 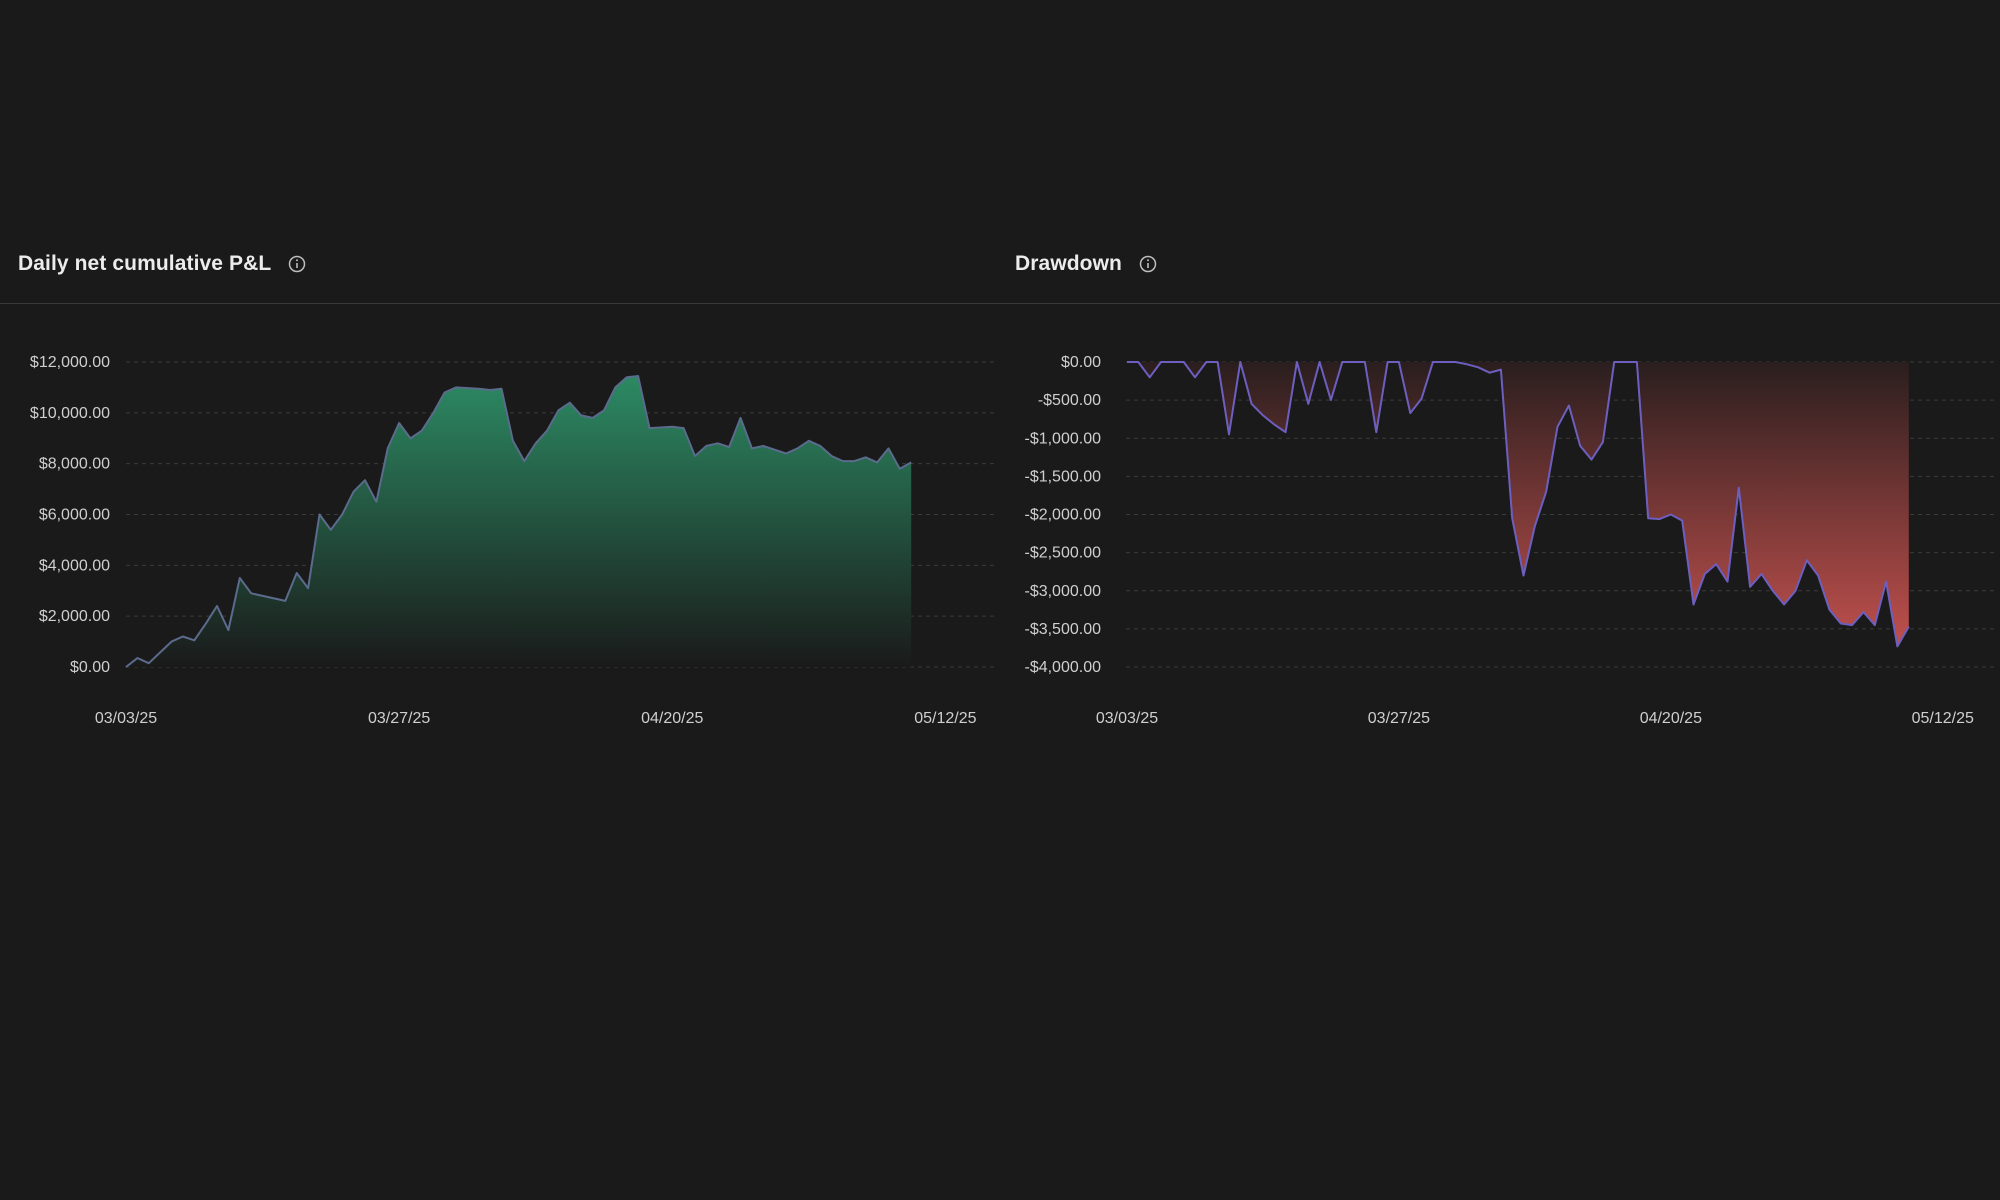 What do you see at coordinates (70, 362) in the screenshot?
I see `y-tick-label: $12,000.00` at bounding box center [70, 362].